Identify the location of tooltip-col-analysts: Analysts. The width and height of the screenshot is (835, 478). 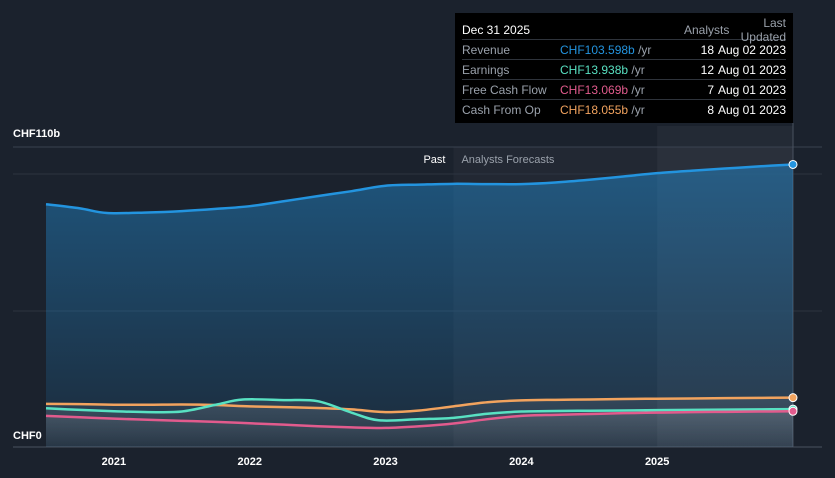
(707, 29).